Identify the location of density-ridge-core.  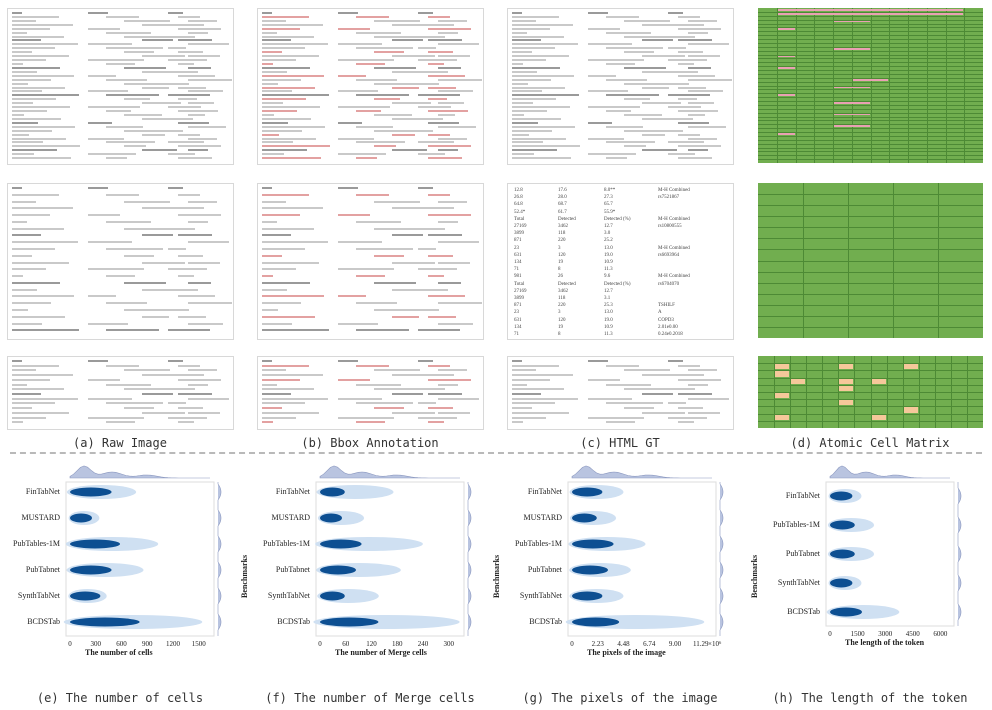
(91, 492).